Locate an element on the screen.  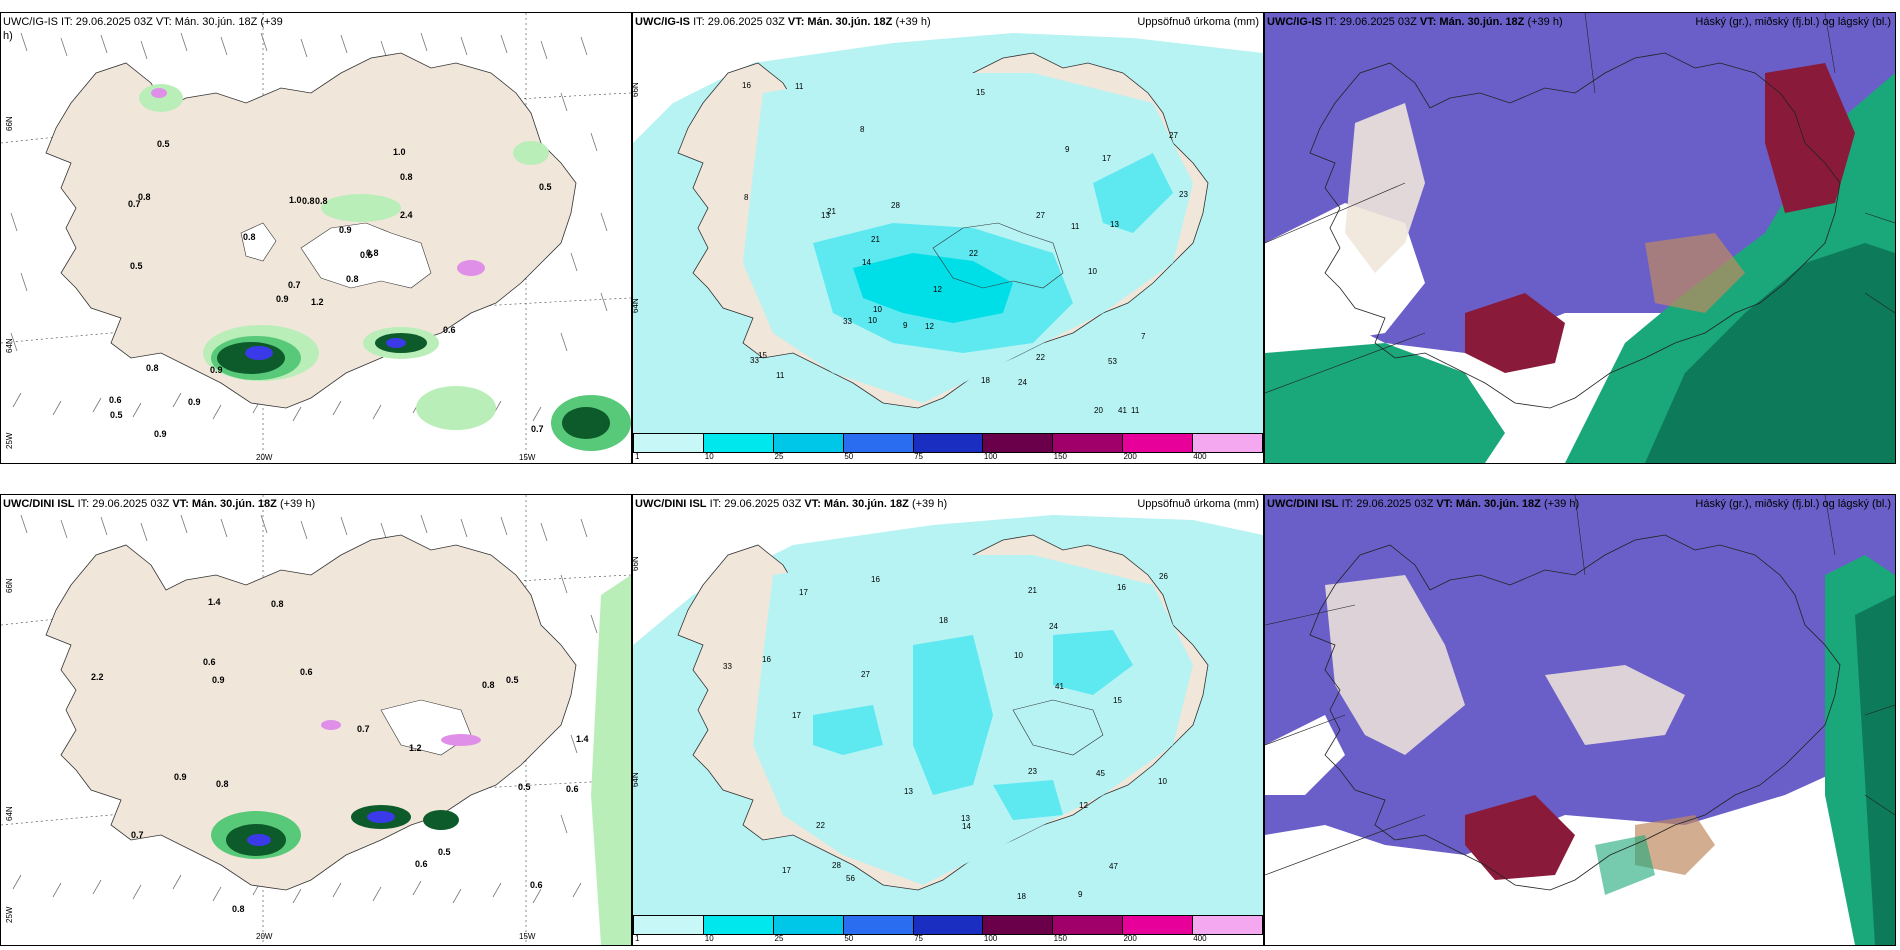
accum-value: 47 is located at coordinates (1113, 866).